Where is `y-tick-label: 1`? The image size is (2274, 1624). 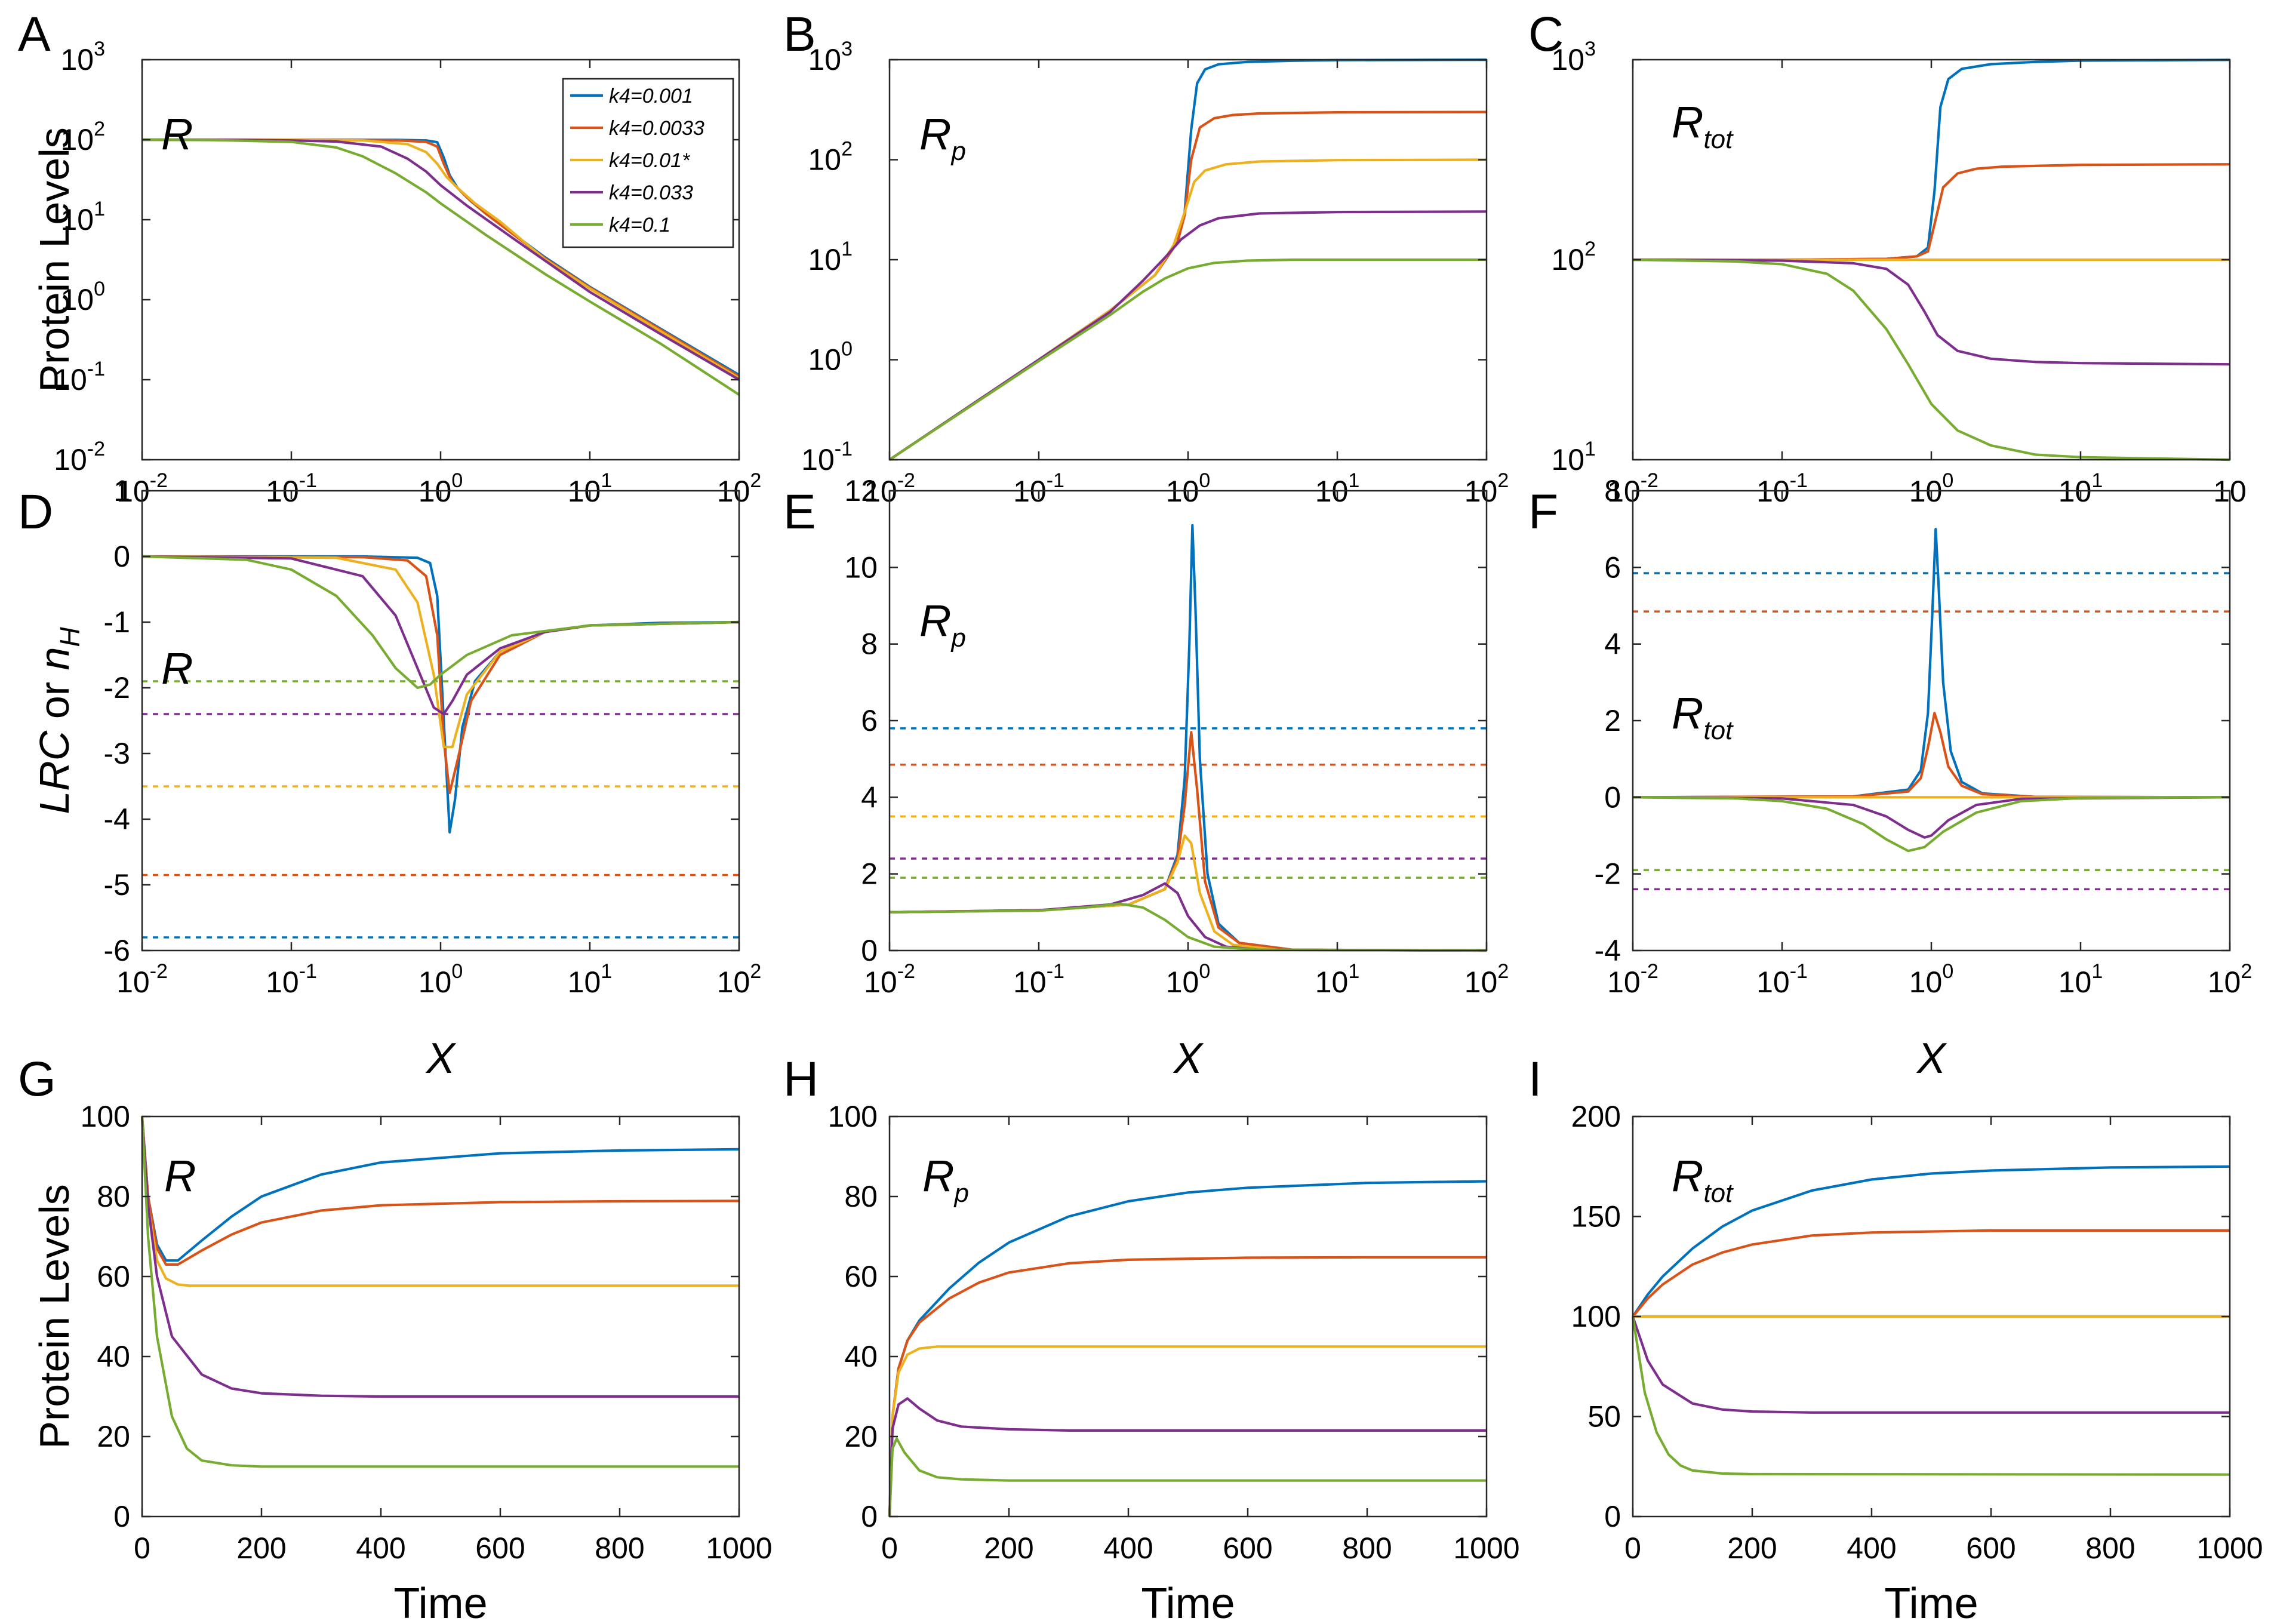
y-tick-label: 1 is located at coordinates (121, 491).